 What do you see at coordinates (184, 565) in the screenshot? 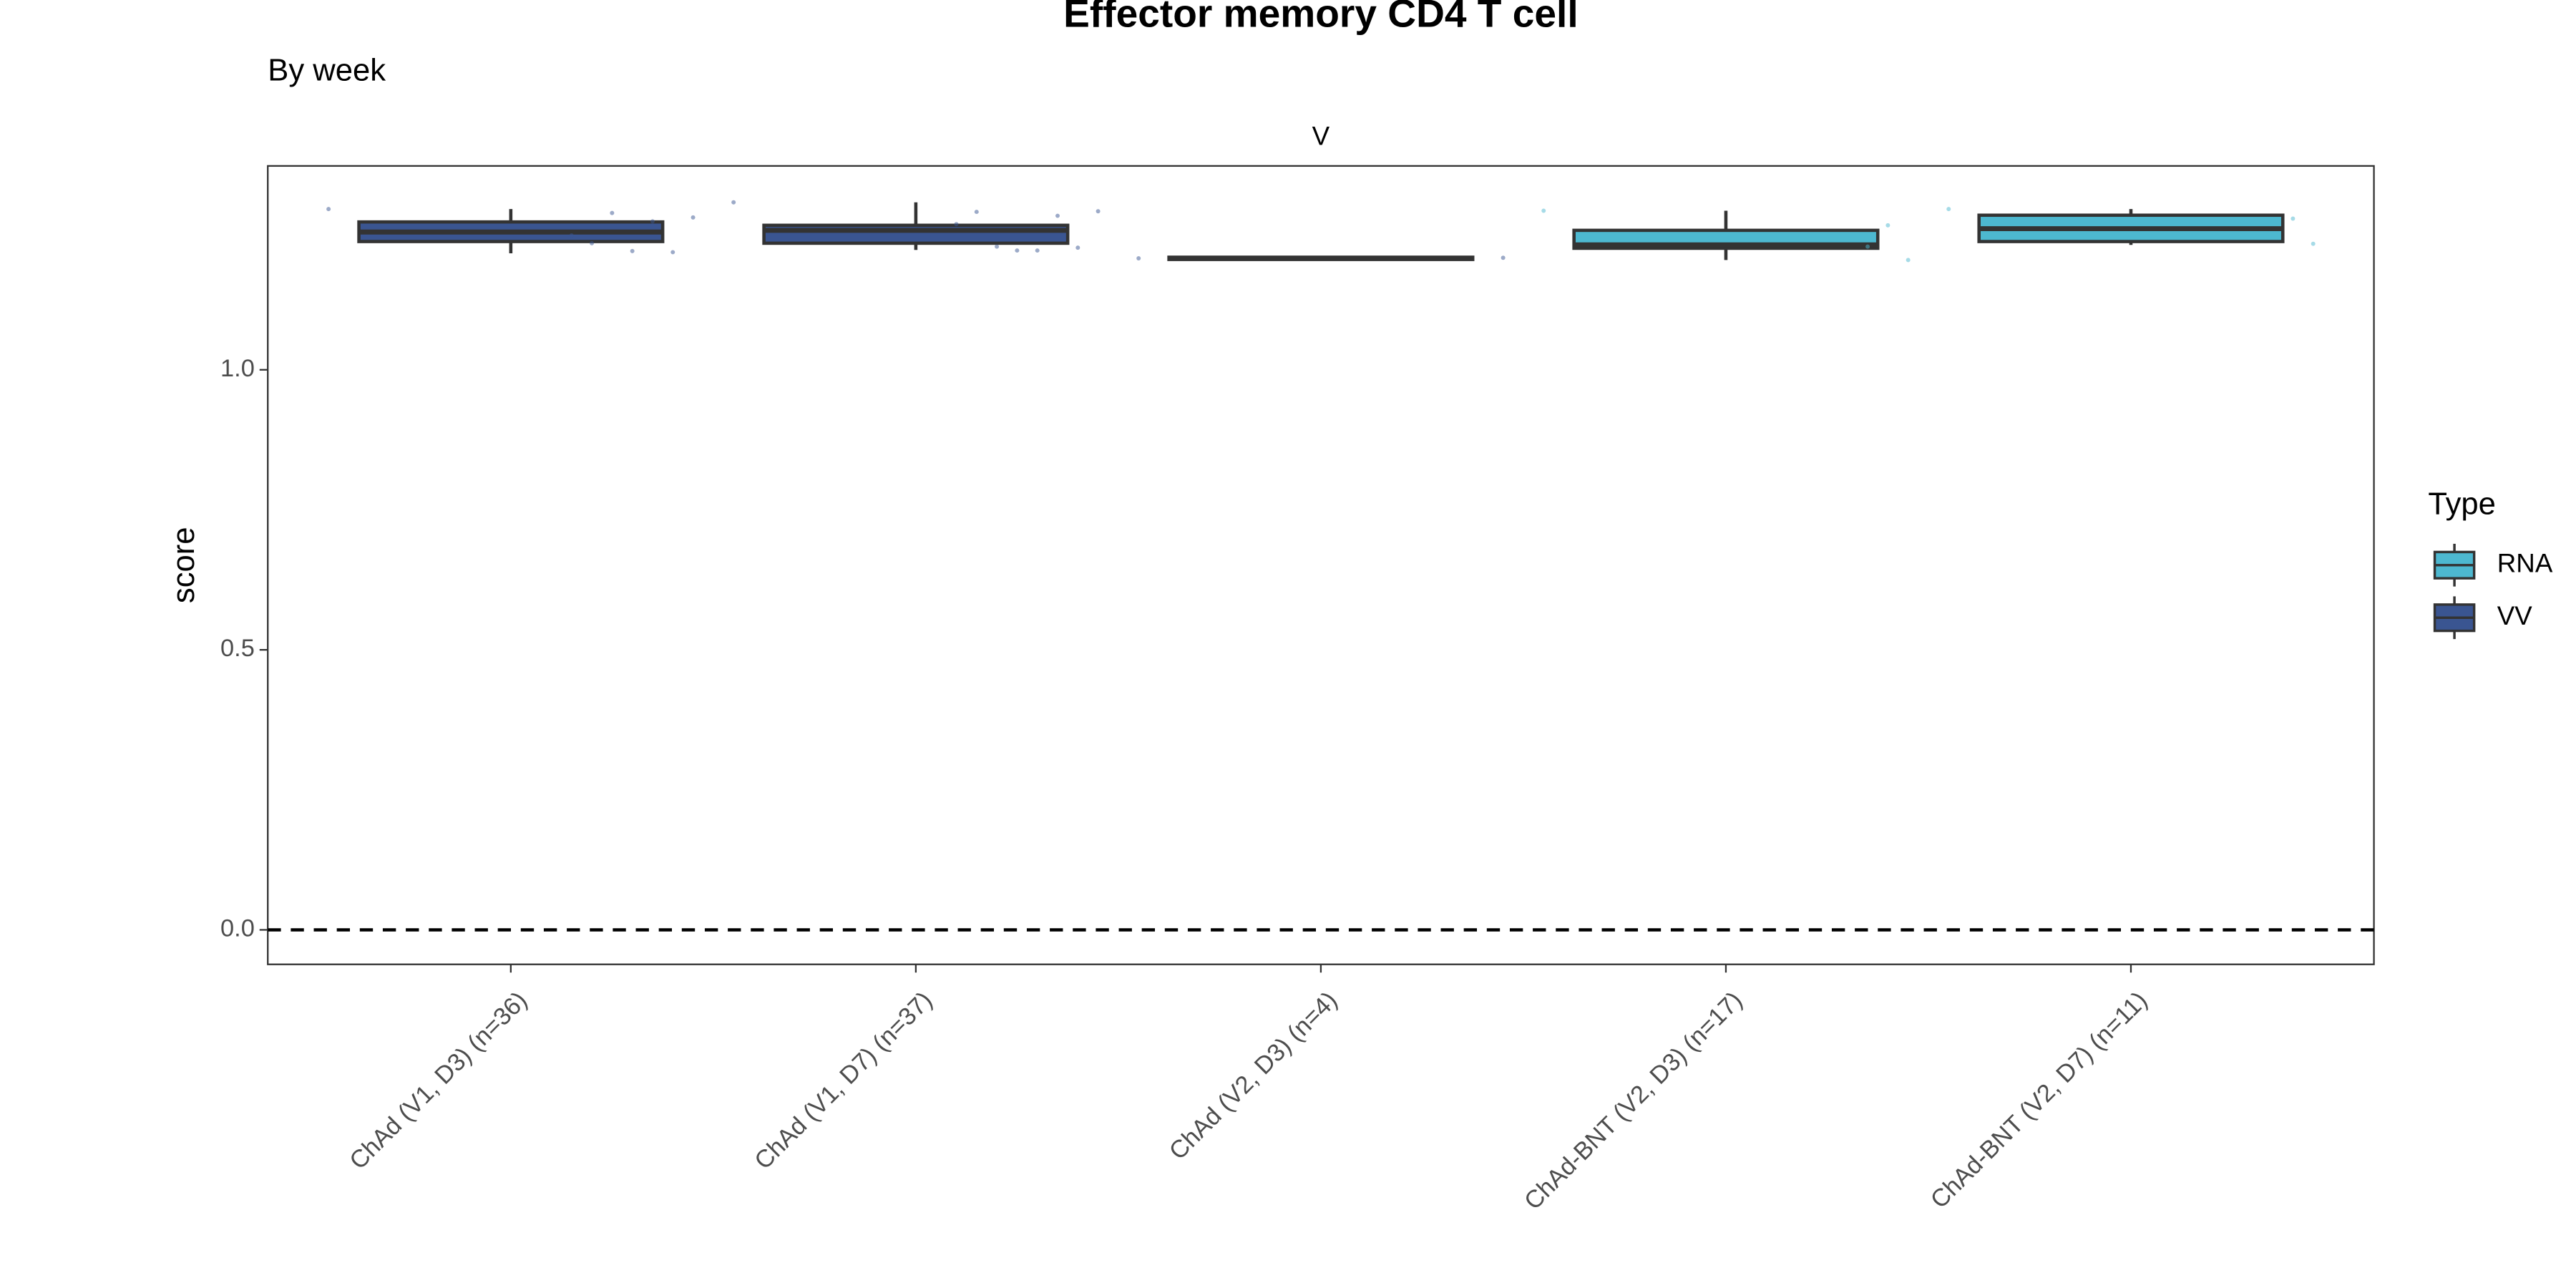
I see `y-axis-title: score` at bounding box center [184, 565].